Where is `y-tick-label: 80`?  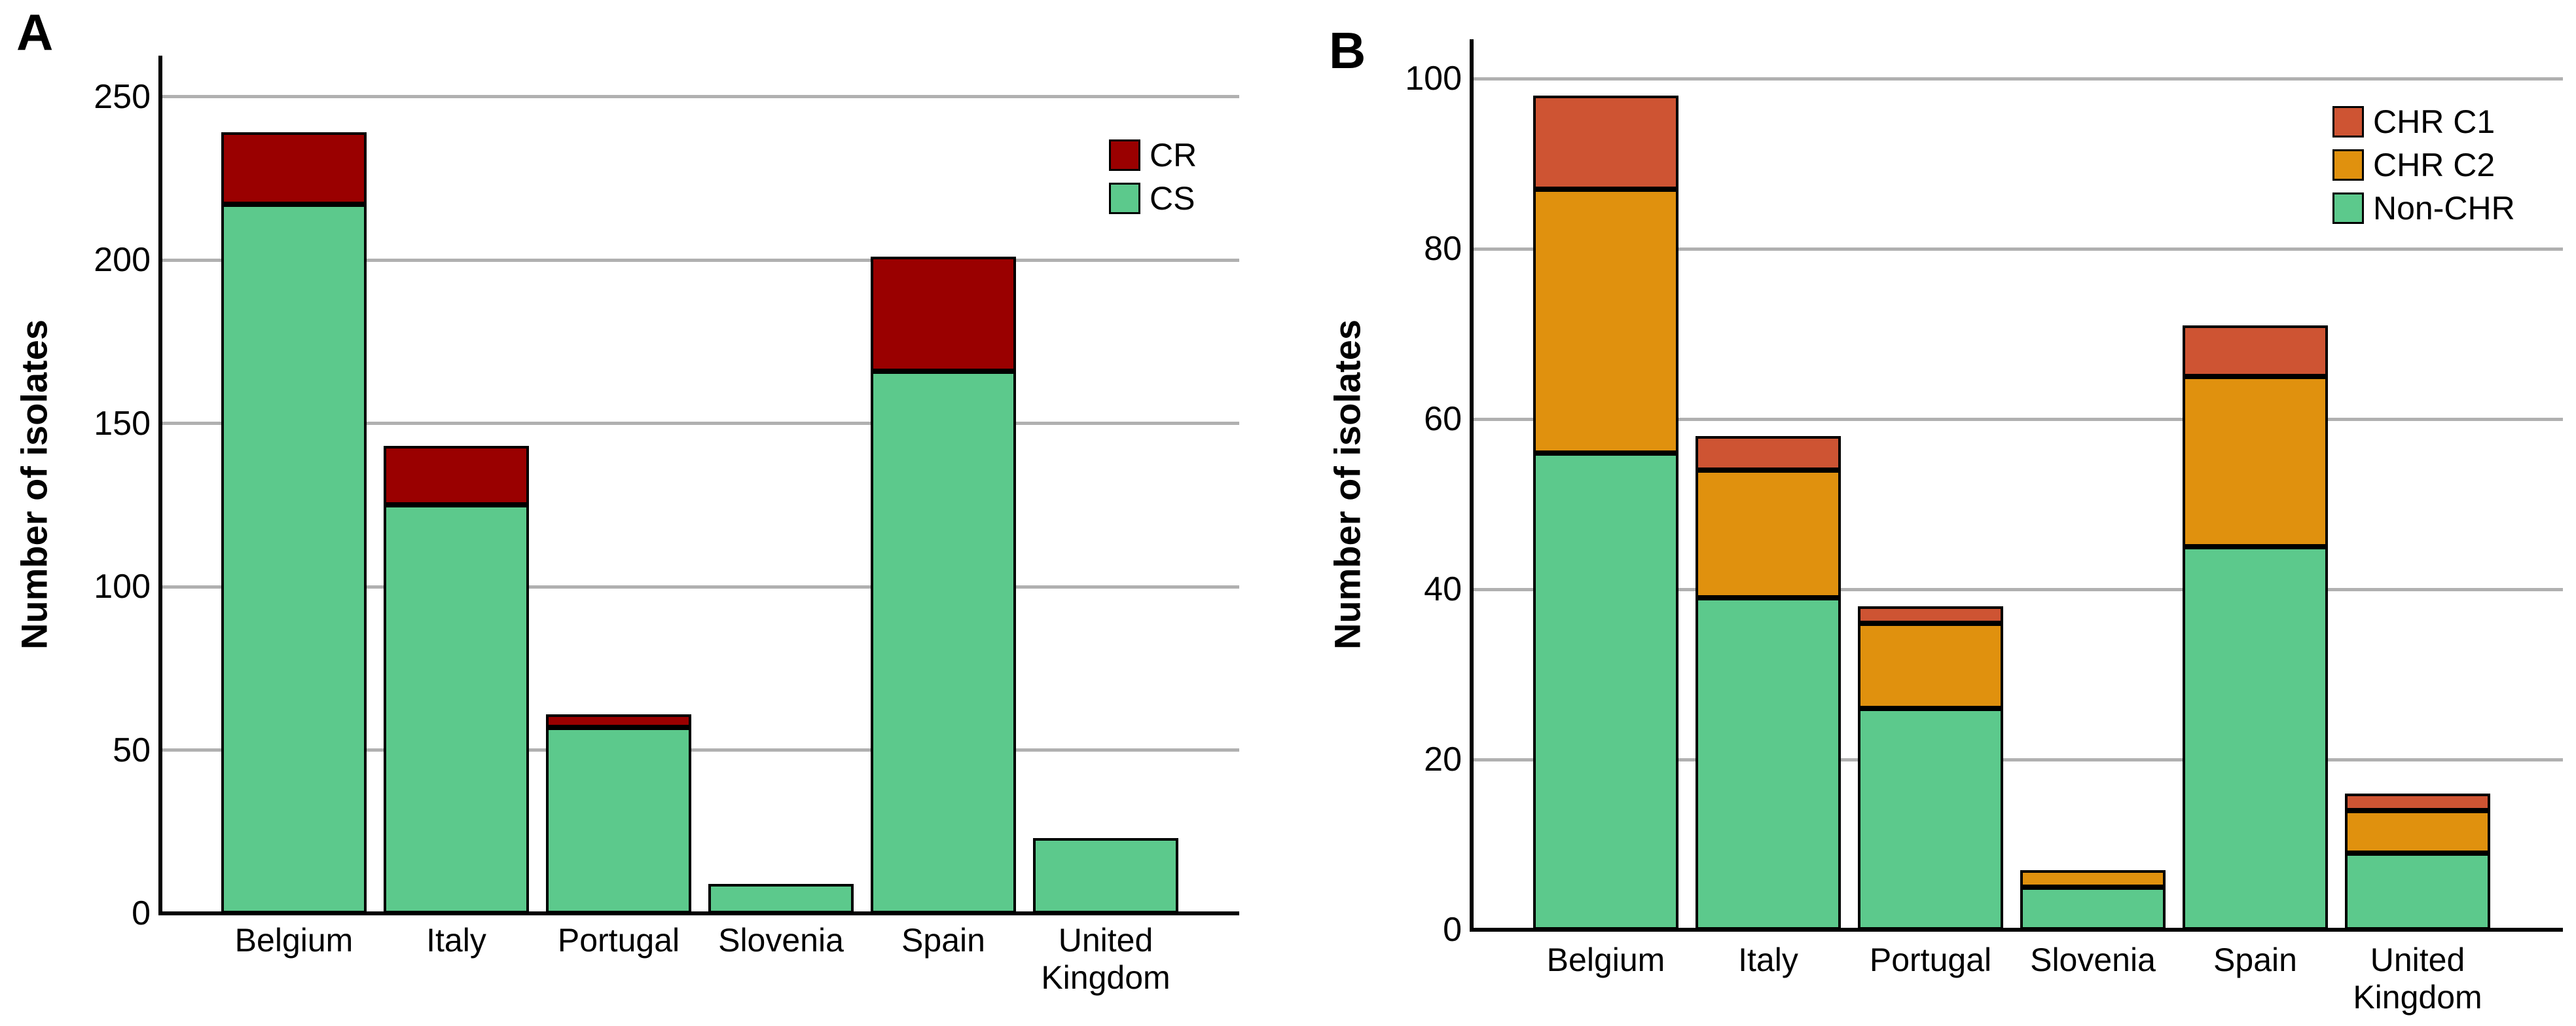 y-tick-label: 80 is located at coordinates (1443, 249).